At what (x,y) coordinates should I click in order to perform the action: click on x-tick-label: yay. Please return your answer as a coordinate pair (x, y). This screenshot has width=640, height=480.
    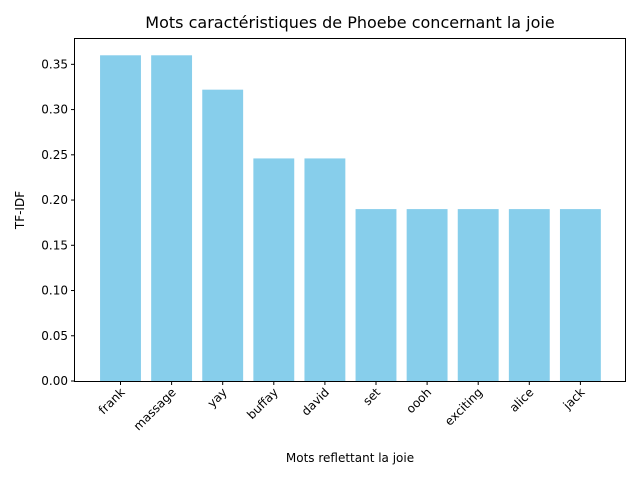
    Looking at the image, I should click on (217, 397).